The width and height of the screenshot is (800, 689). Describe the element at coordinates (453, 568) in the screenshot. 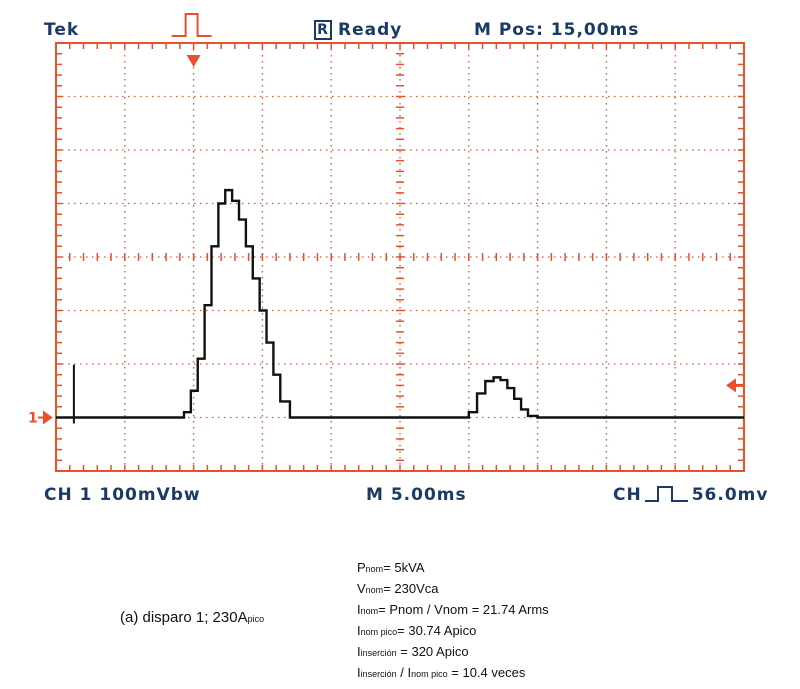

I see `spec-row: Pnom= 5kVA` at that location.